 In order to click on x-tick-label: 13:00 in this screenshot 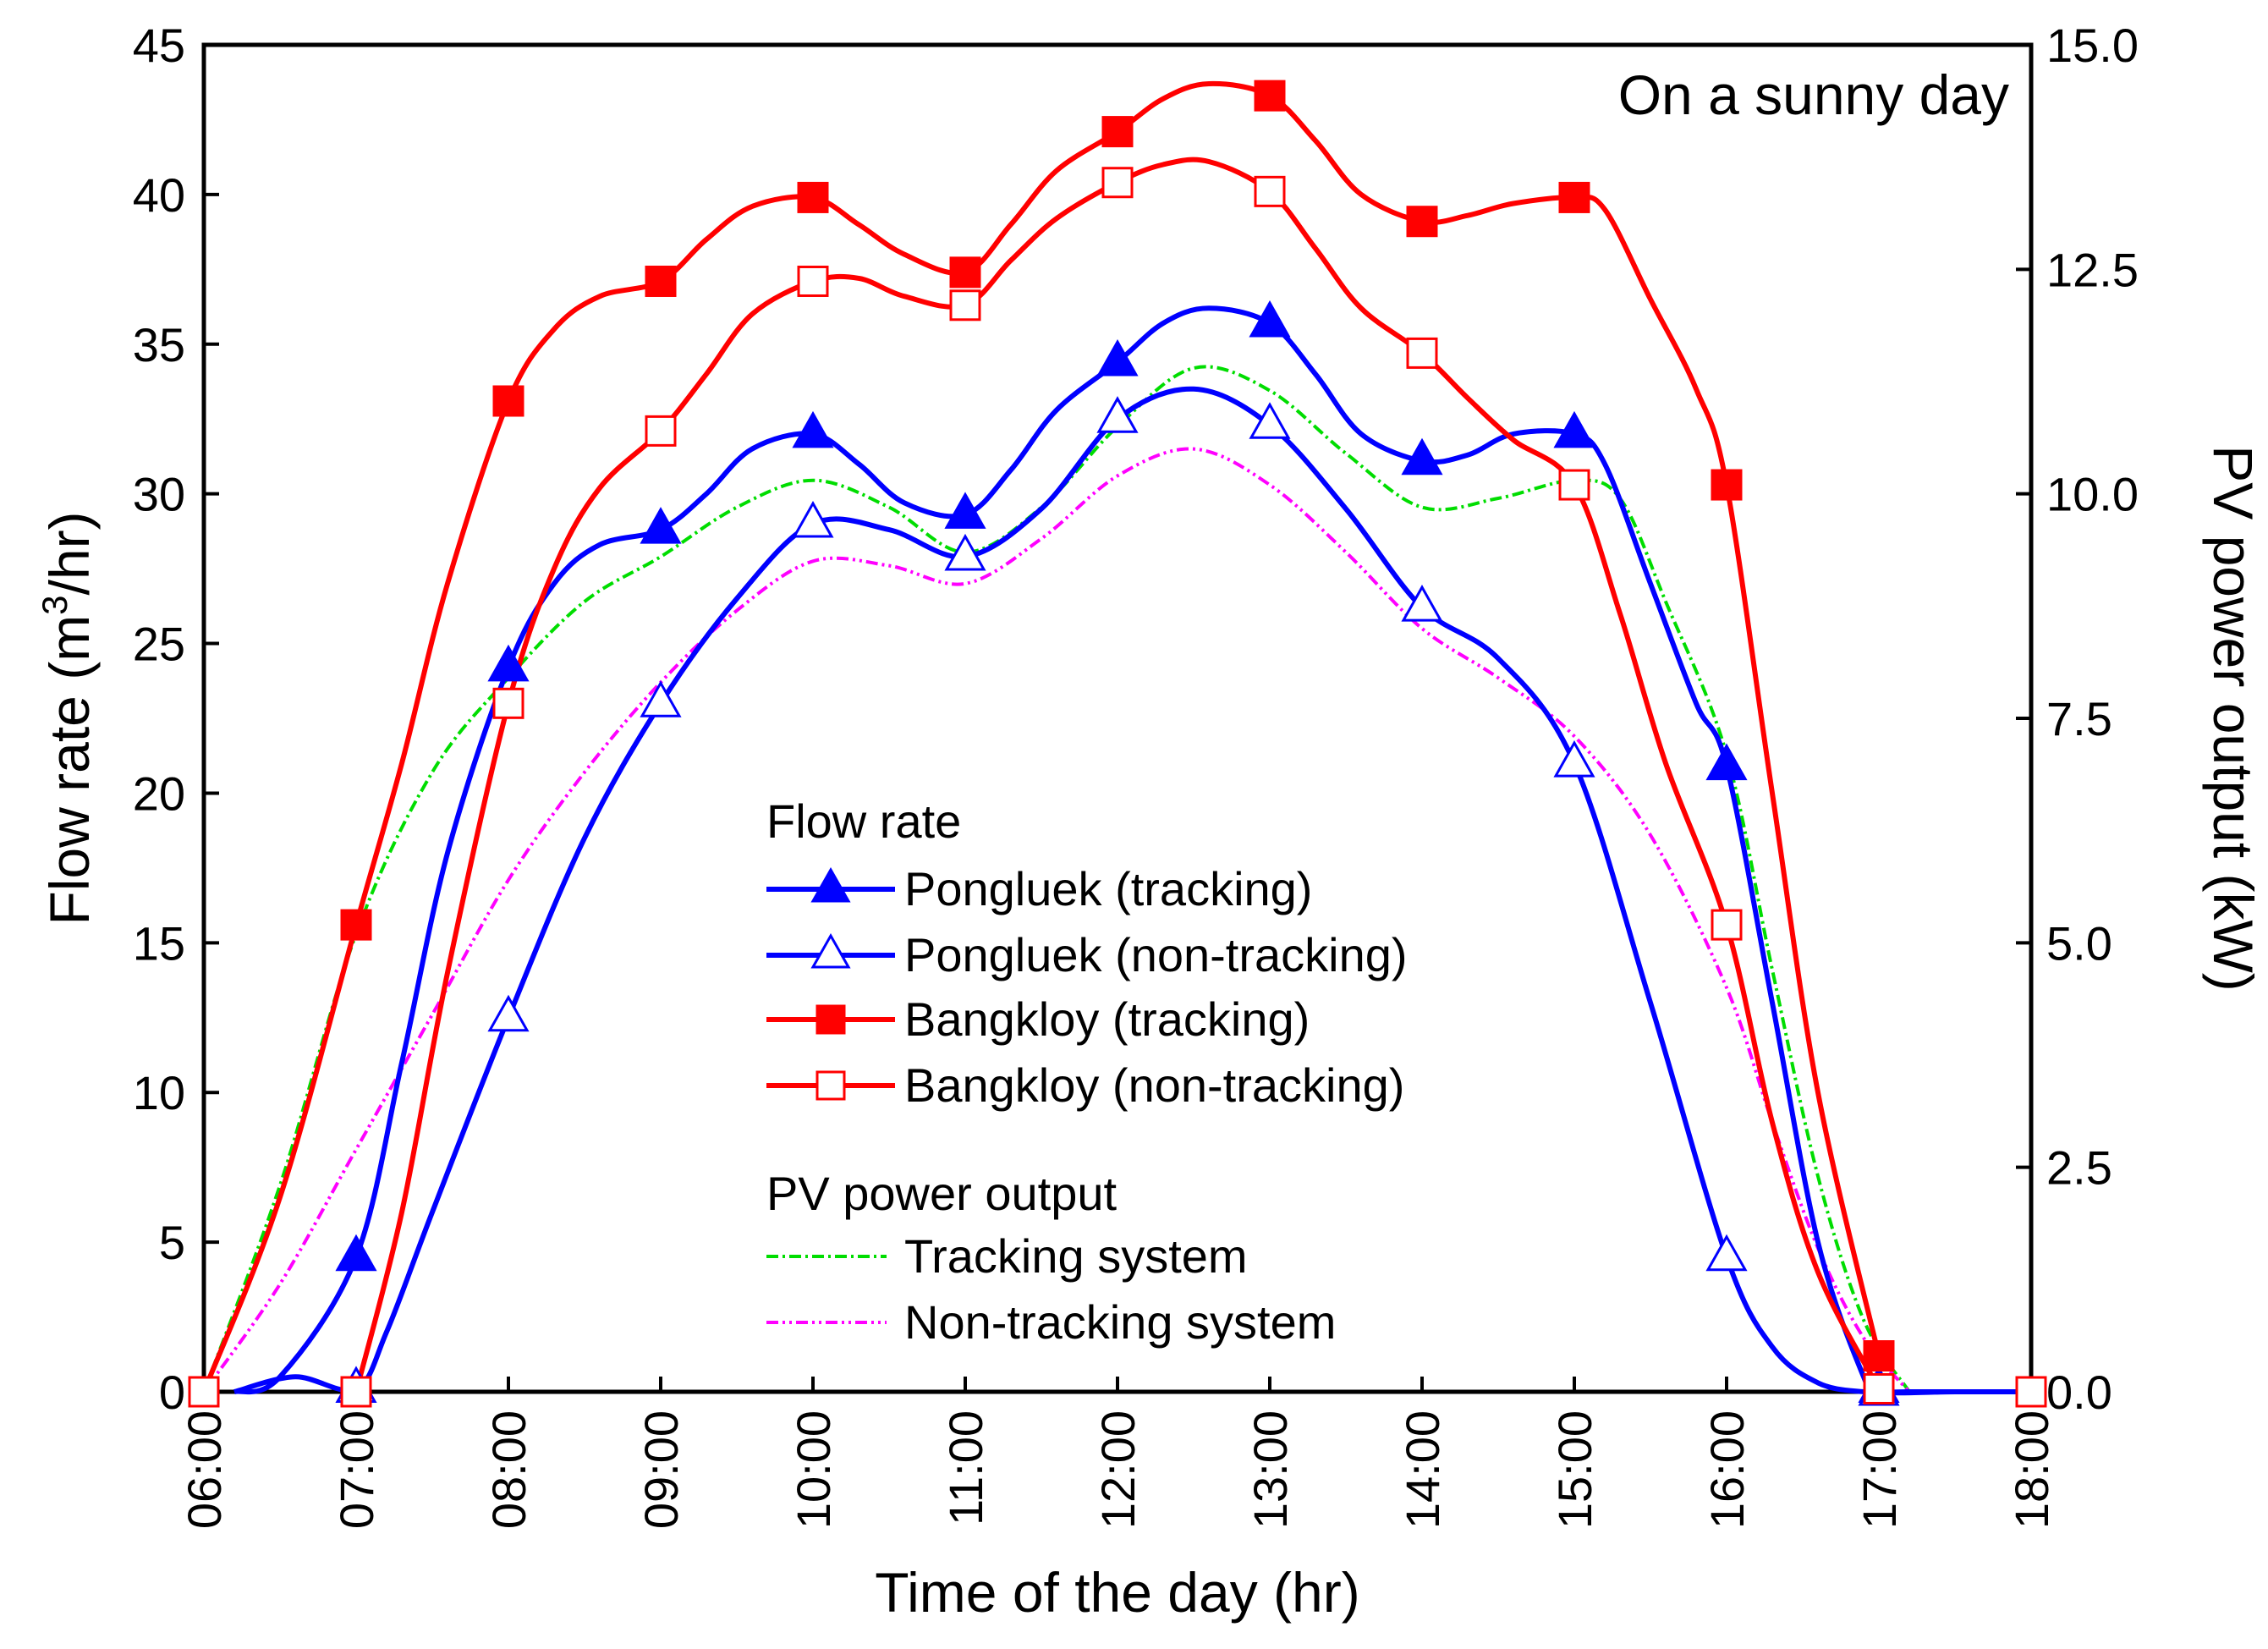, I will do `click(1270, 1470)`.